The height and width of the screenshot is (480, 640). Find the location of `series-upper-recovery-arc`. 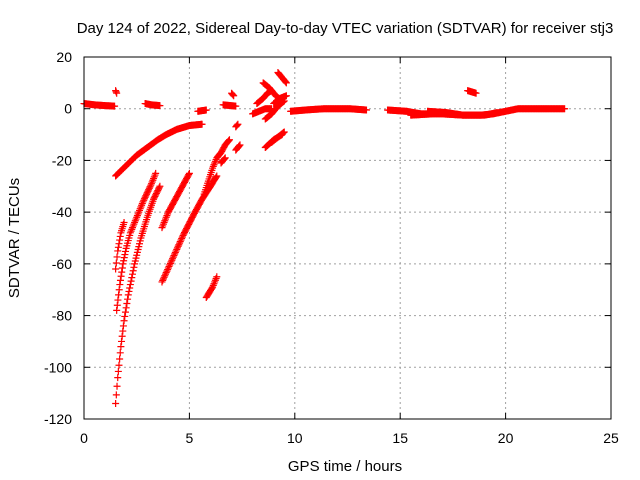

series-upper-recovery-arc is located at coordinates (178, 133).